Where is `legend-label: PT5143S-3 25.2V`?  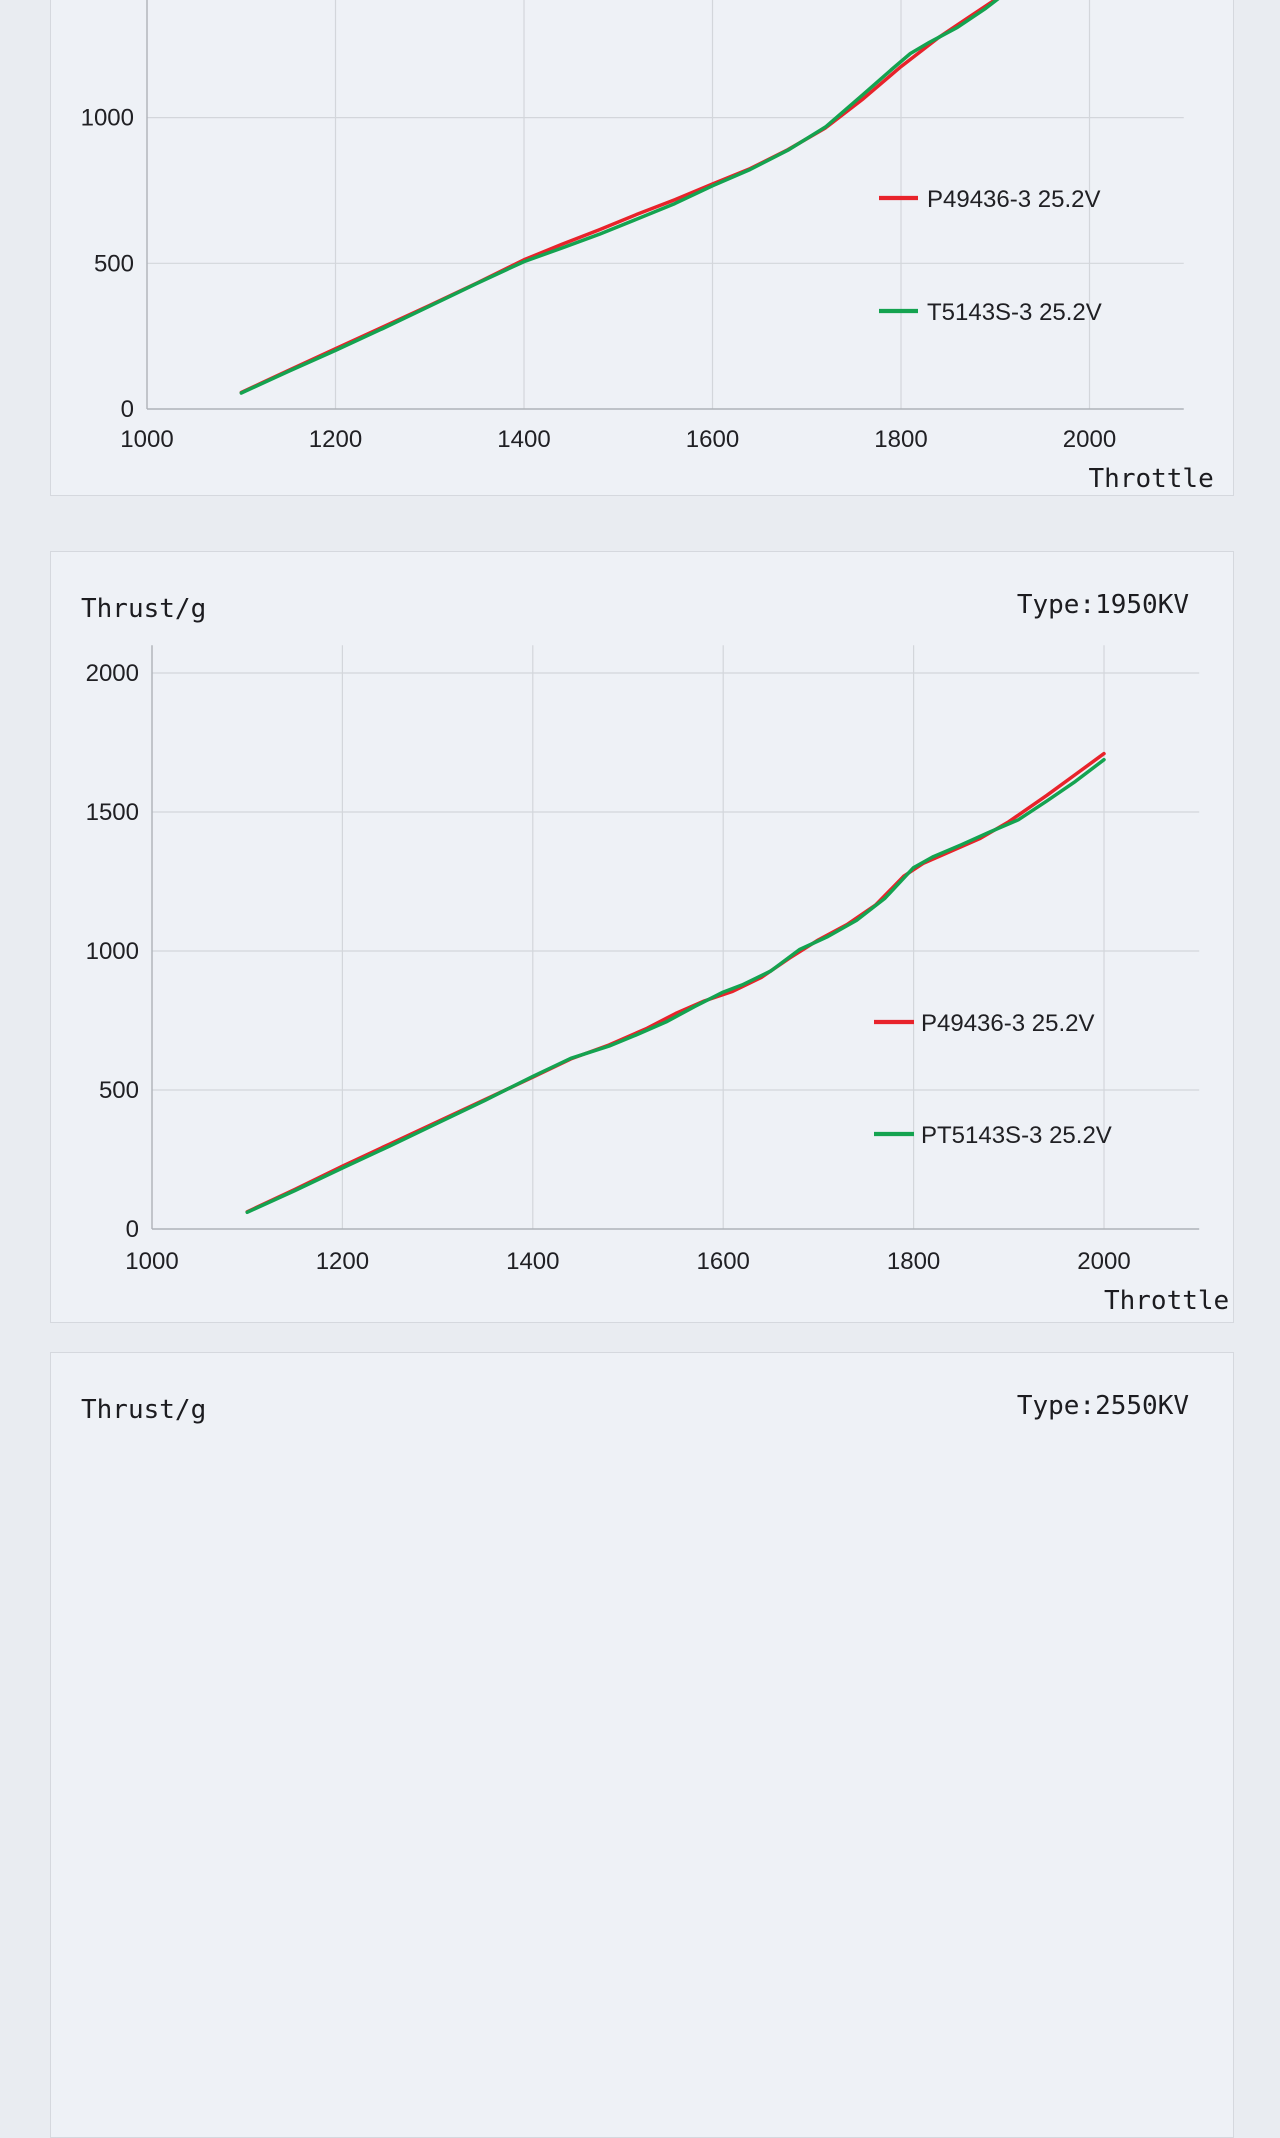 legend-label: PT5143S-3 25.2V is located at coordinates (1016, 1135).